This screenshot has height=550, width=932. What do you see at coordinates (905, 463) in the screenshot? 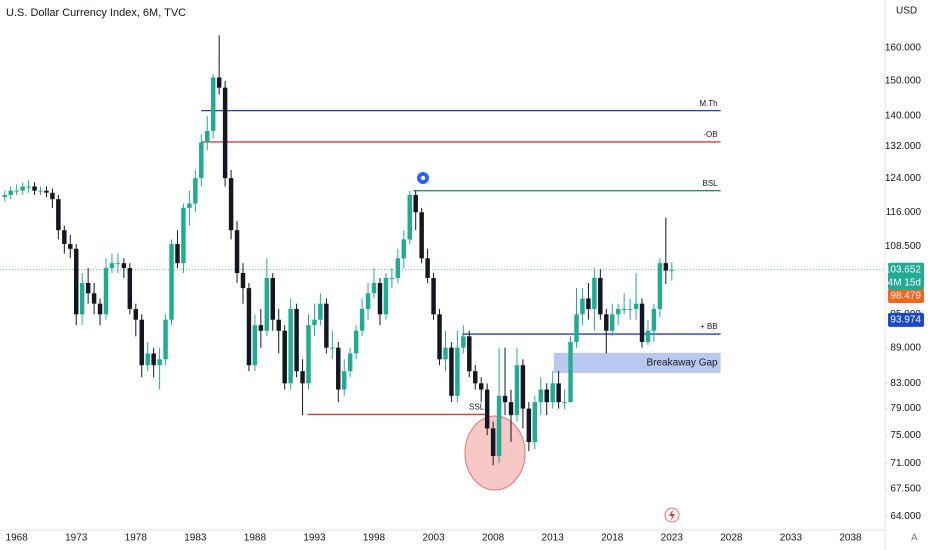
I see `y-tick-label: 71.000` at bounding box center [905, 463].